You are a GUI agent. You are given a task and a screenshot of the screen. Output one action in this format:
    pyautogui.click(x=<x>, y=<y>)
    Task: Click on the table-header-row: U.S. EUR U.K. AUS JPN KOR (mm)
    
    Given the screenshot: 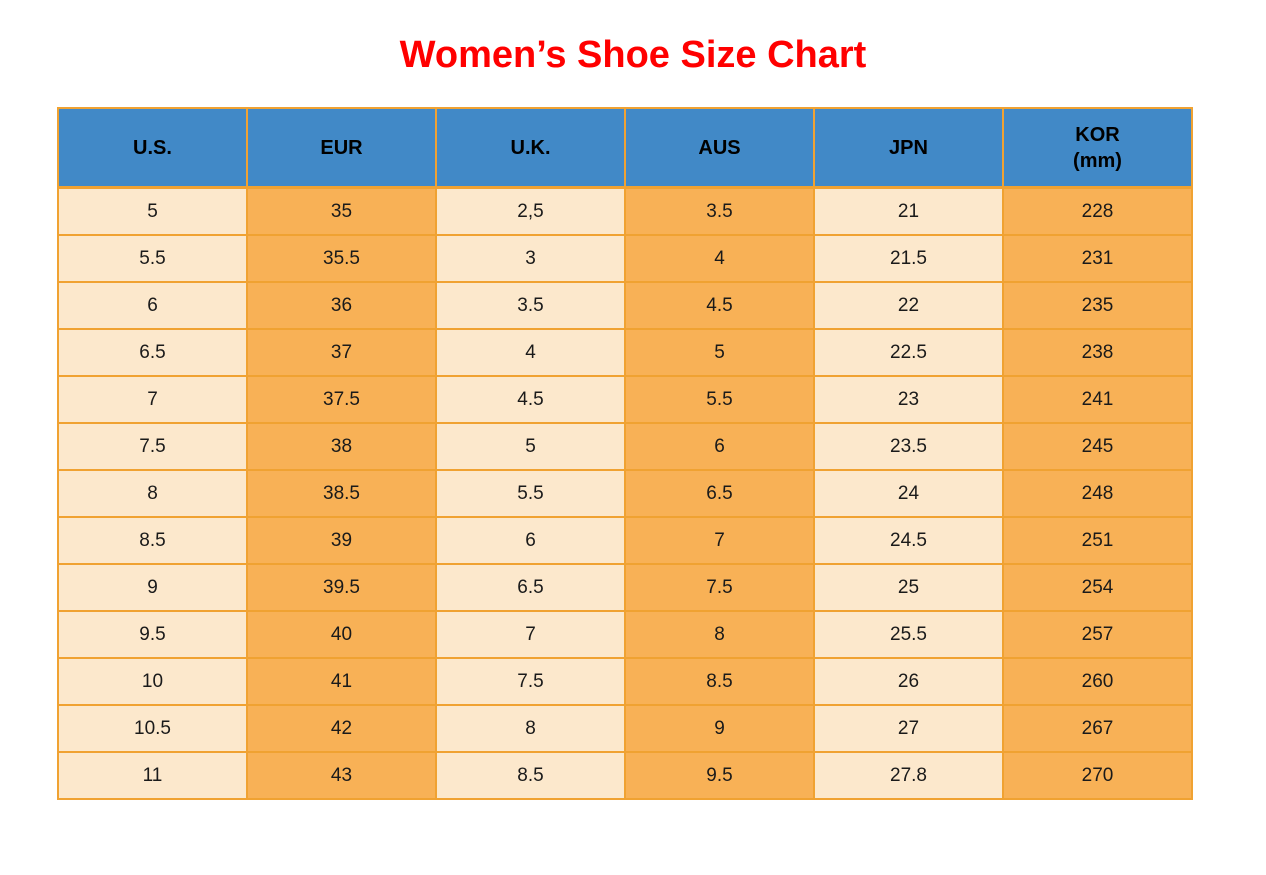 What is the action you would take?
    pyautogui.click(x=625, y=148)
    